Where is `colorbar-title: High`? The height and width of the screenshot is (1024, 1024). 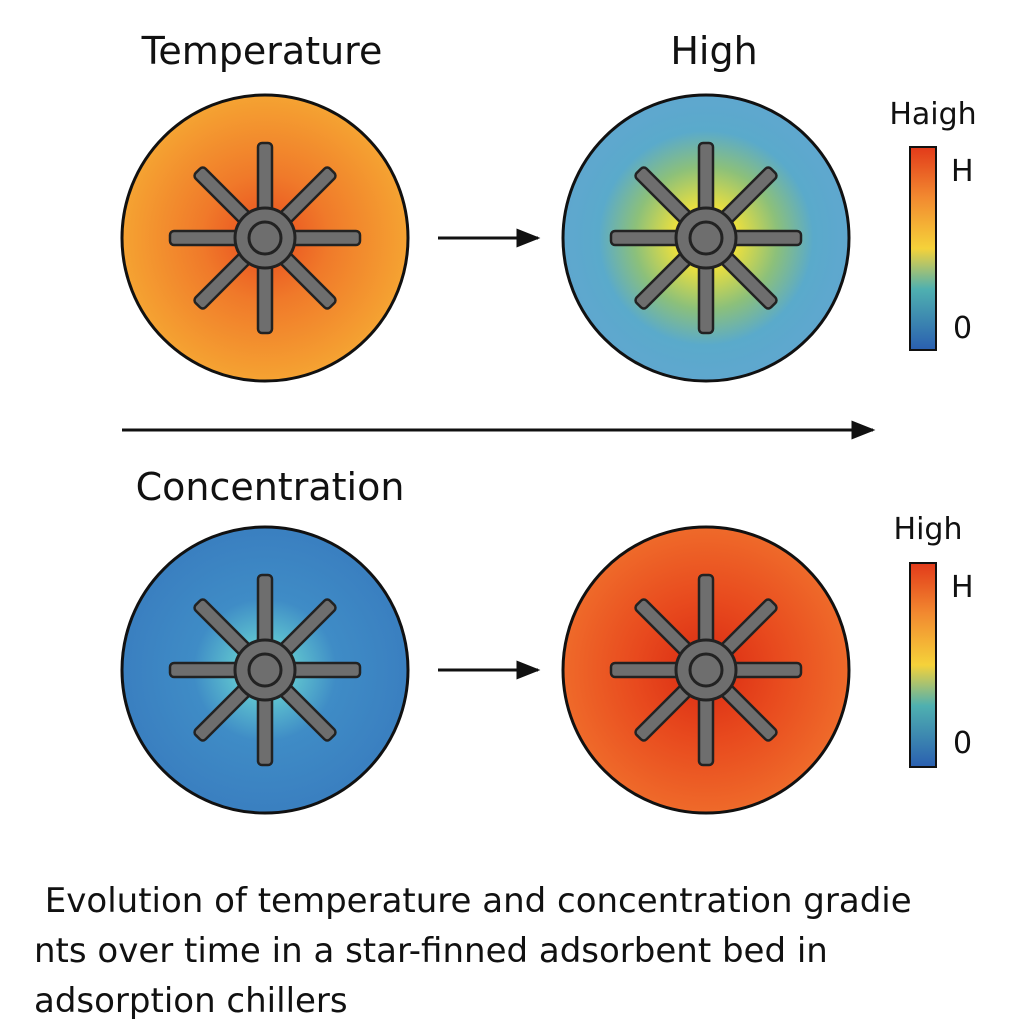
colorbar-title: High is located at coordinates (928, 529).